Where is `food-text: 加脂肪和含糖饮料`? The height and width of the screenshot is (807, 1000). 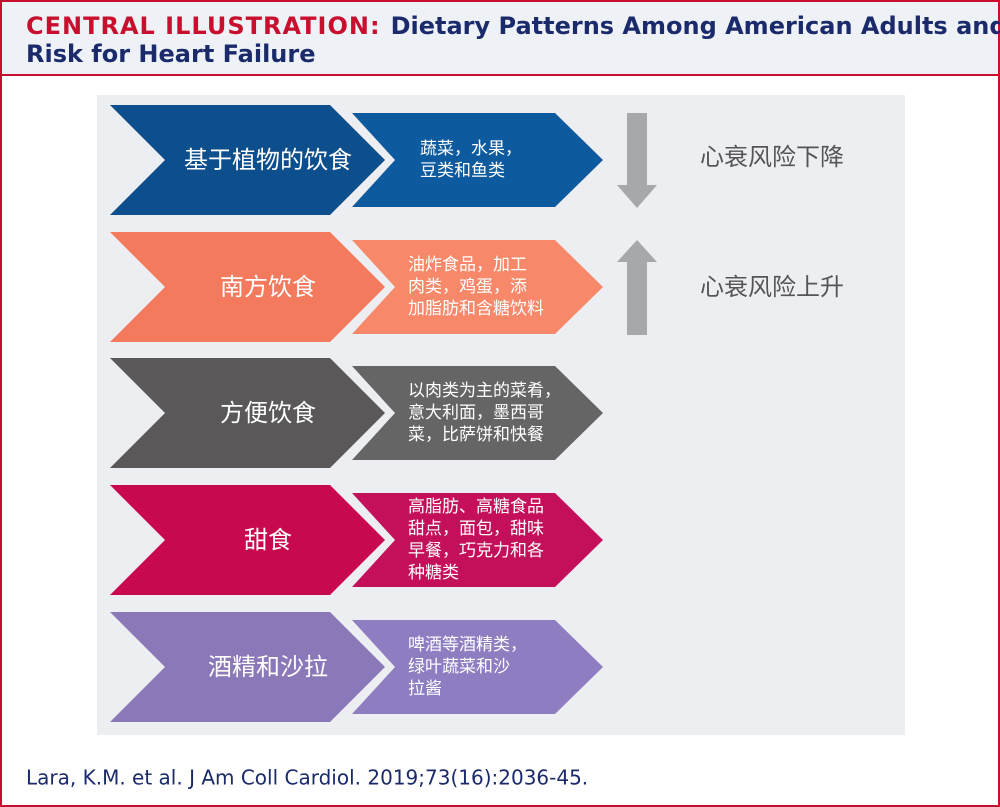 food-text: 加脂肪和含糖饮料 is located at coordinates (476, 309).